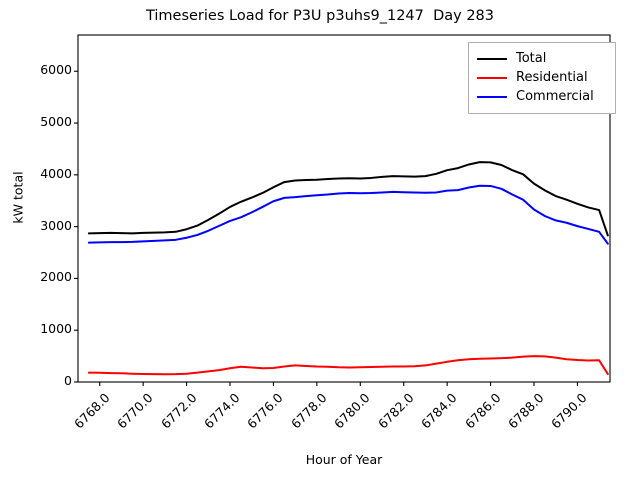 This screenshot has width=640, height=480. Describe the element at coordinates (492, 58) in the screenshot. I see `legend-swatch-total` at that location.